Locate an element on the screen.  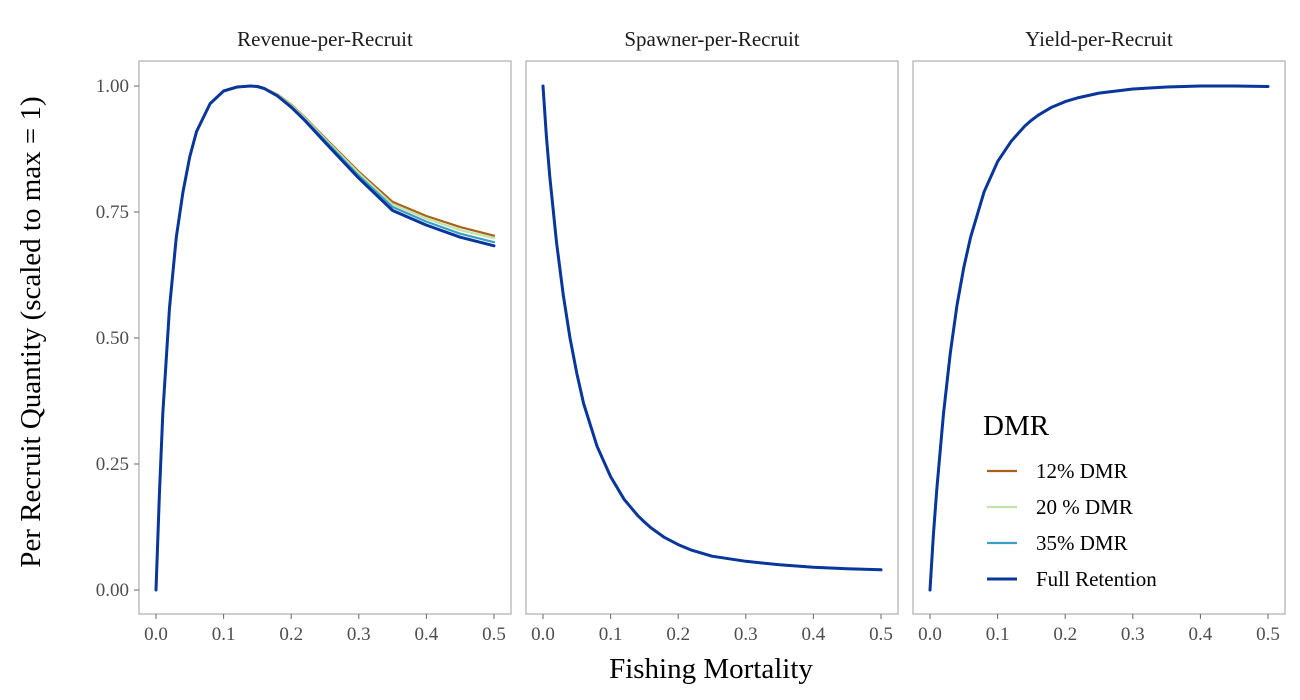
legend: DMR 12% DMR 20 % DMR 35% DMR Full Retention is located at coordinates (1070, 500).